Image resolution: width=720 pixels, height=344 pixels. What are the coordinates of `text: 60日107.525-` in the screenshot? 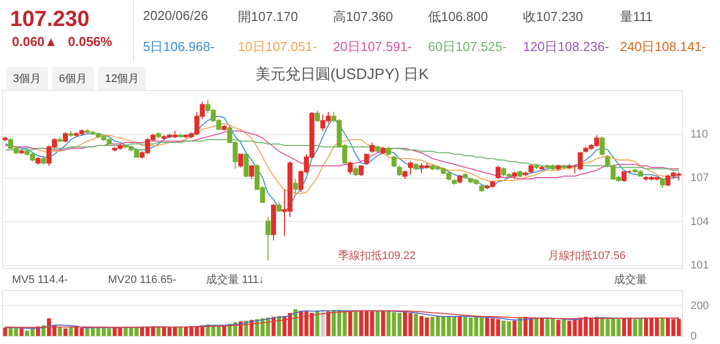 It's located at (467, 47).